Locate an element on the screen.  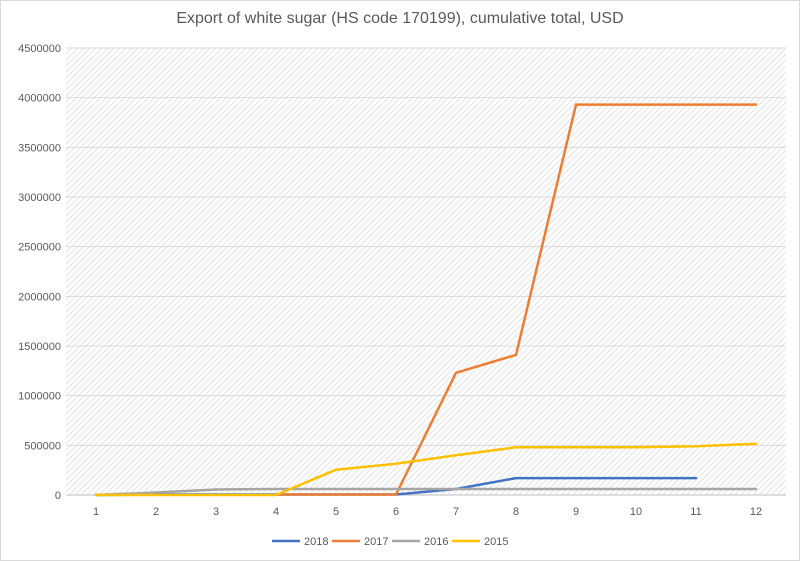
x-tick-label: 3 is located at coordinates (216, 512).